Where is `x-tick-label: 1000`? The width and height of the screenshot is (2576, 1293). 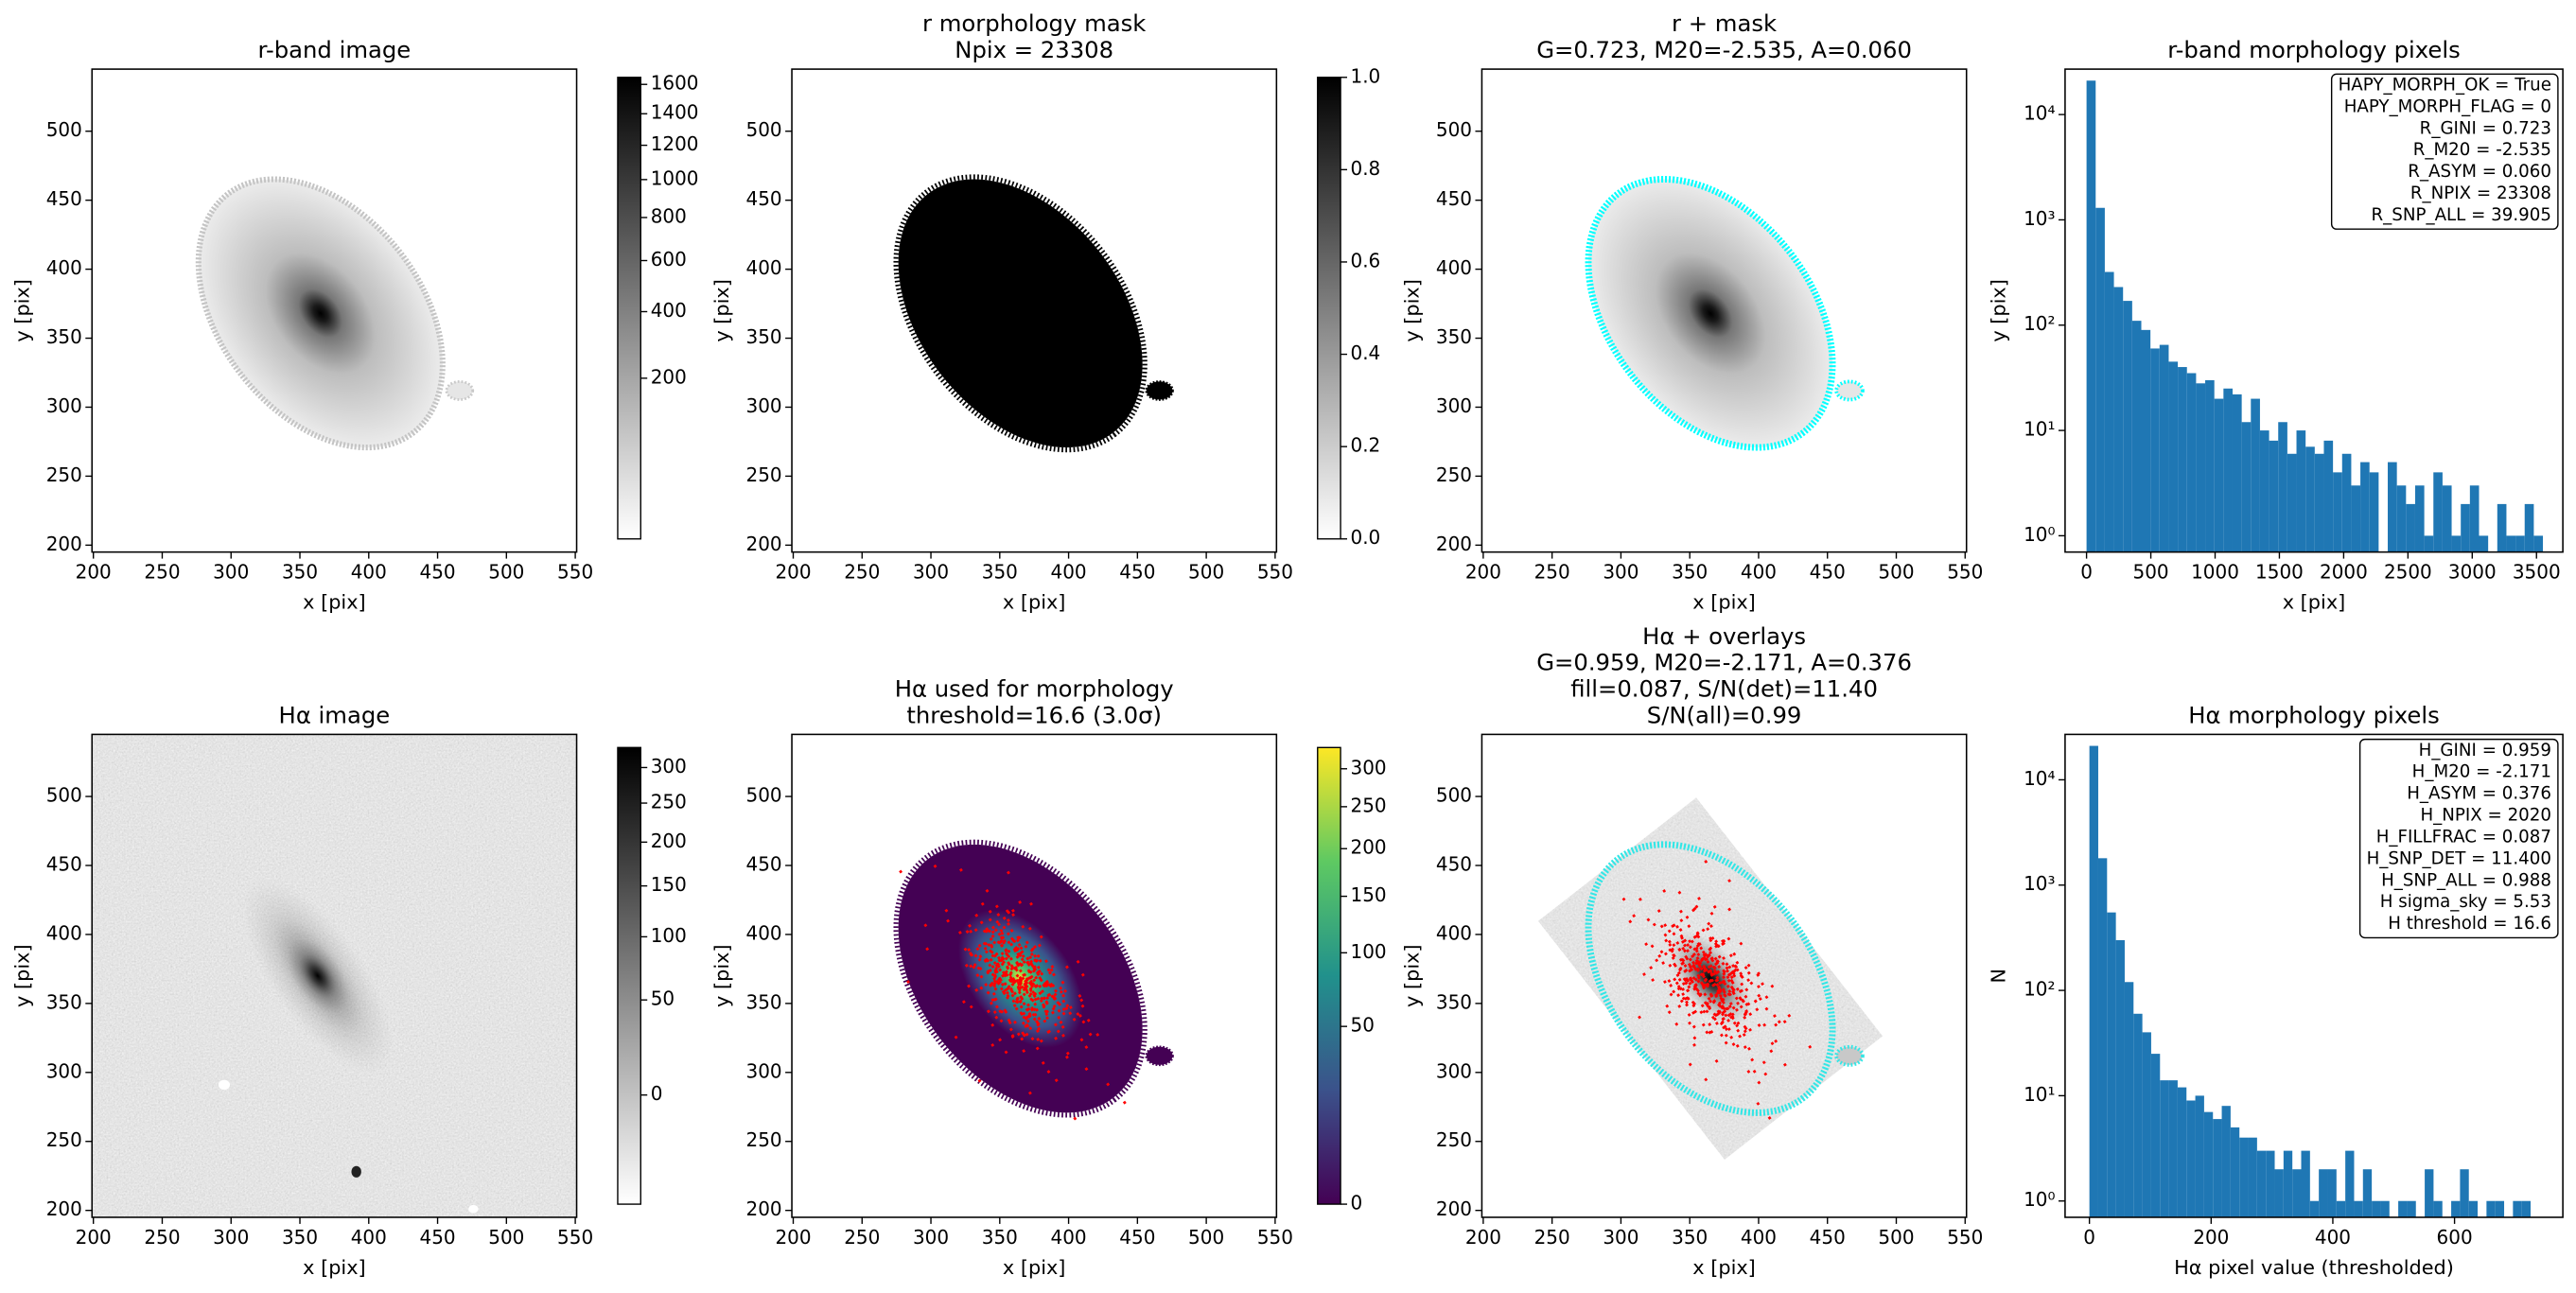
x-tick-label: 1000 is located at coordinates (2215, 572).